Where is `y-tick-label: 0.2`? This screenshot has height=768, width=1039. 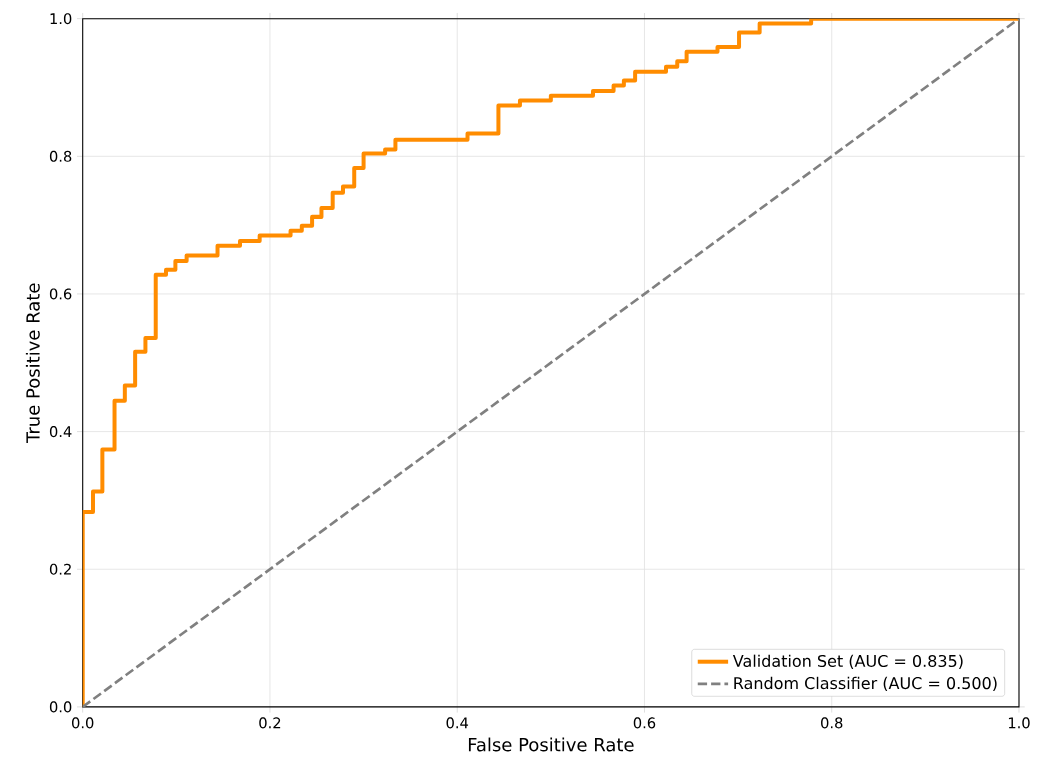
y-tick-label: 0.2 is located at coordinates (60, 569).